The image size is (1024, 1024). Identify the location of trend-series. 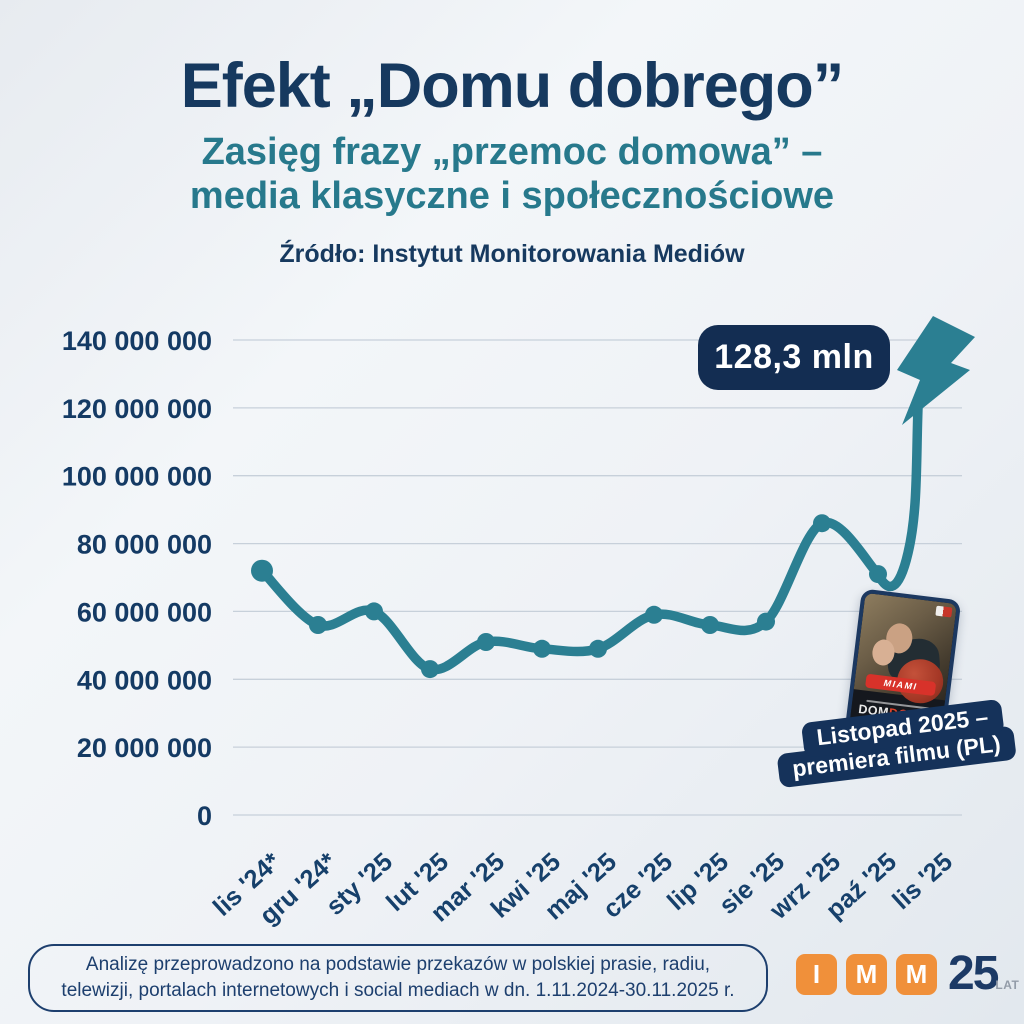
(569, 596).